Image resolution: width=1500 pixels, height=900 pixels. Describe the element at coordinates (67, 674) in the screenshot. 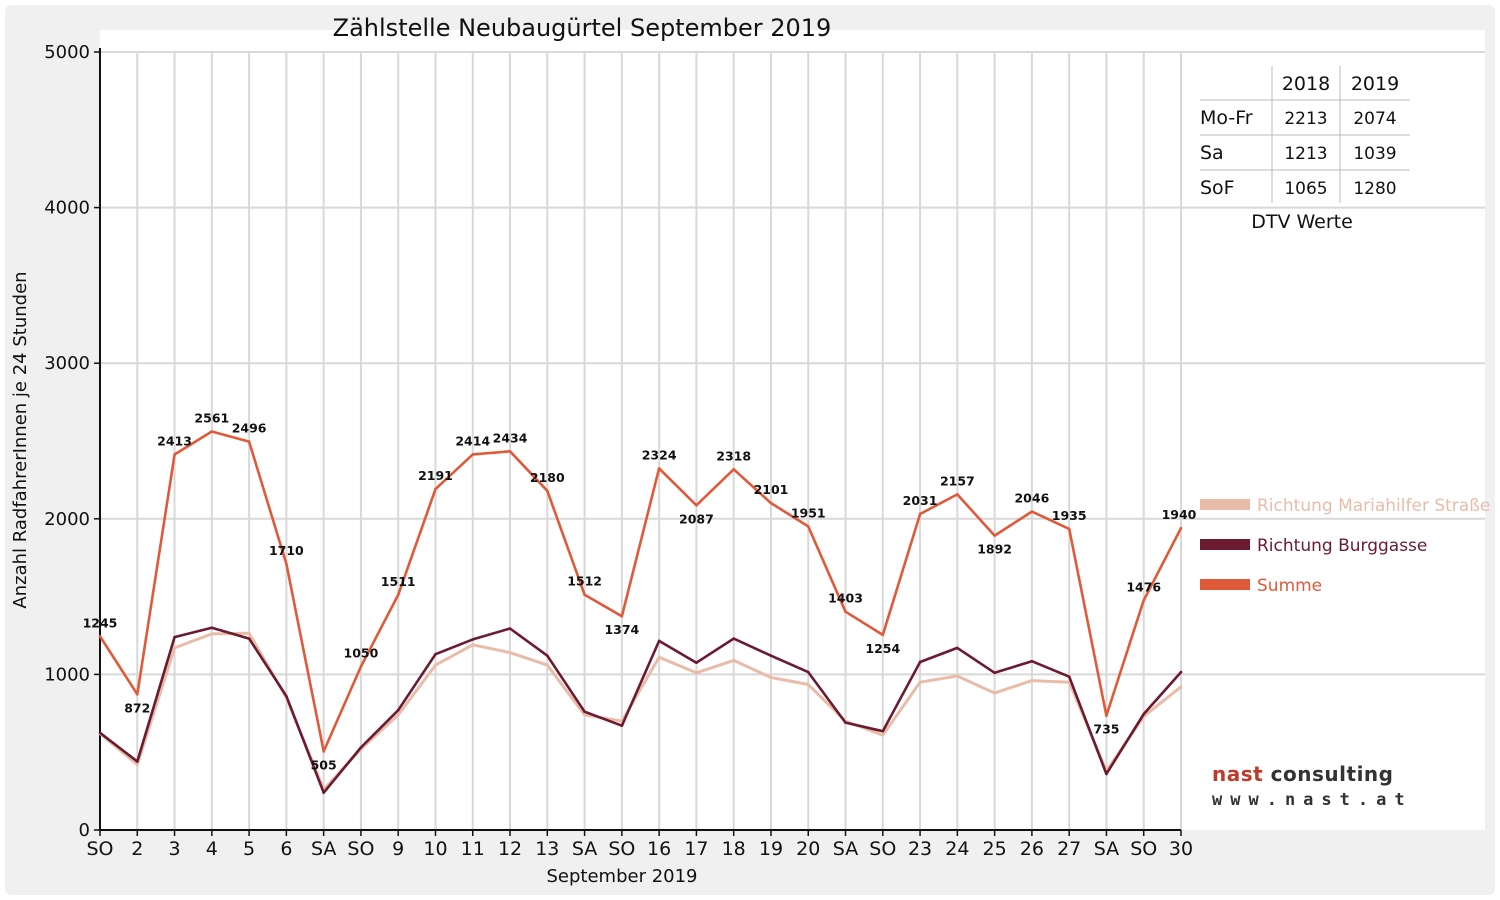

I see `y-tick-label: 1000` at that location.